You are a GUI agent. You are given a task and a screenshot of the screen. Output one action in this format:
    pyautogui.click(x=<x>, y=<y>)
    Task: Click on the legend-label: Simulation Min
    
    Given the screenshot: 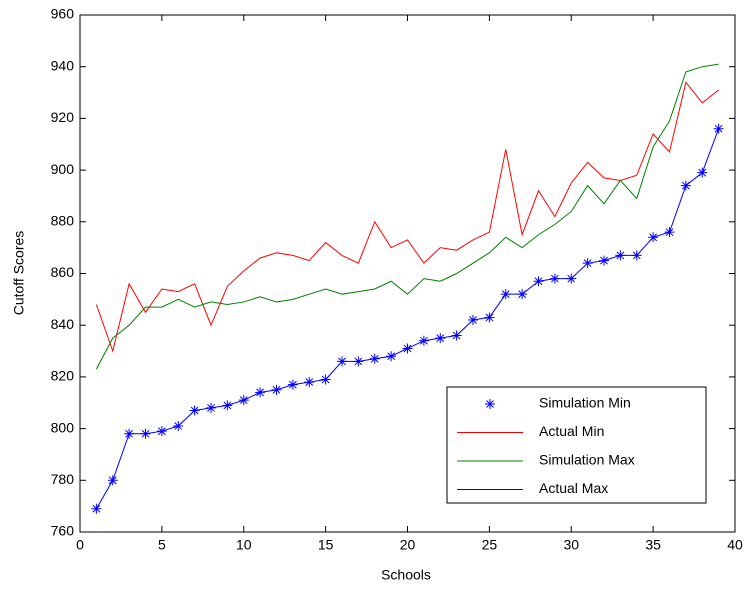 What is the action you would take?
    pyautogui.click(x=585, y=403)
    